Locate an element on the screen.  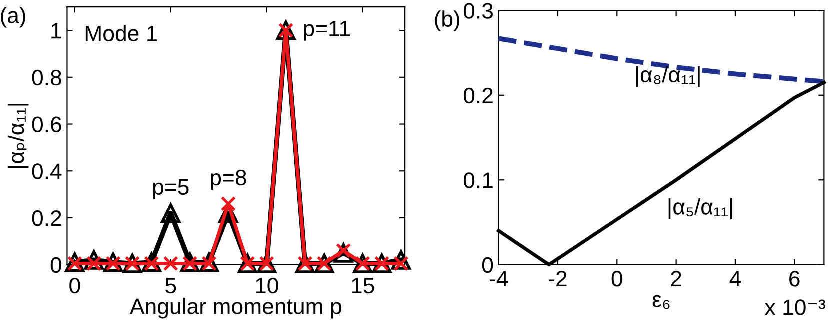
x-tick-label: -2 is located at coordinates (558, 279).